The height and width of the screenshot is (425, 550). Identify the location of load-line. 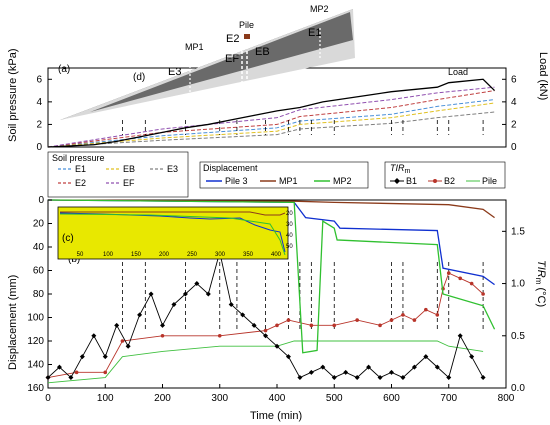
(271, 113).